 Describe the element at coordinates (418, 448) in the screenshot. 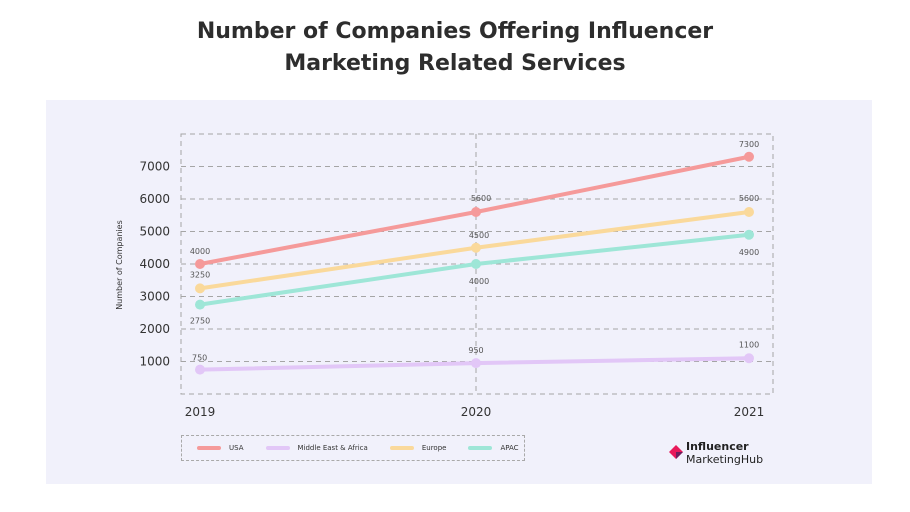

I see `legend-item-europe: Europe` at that location.